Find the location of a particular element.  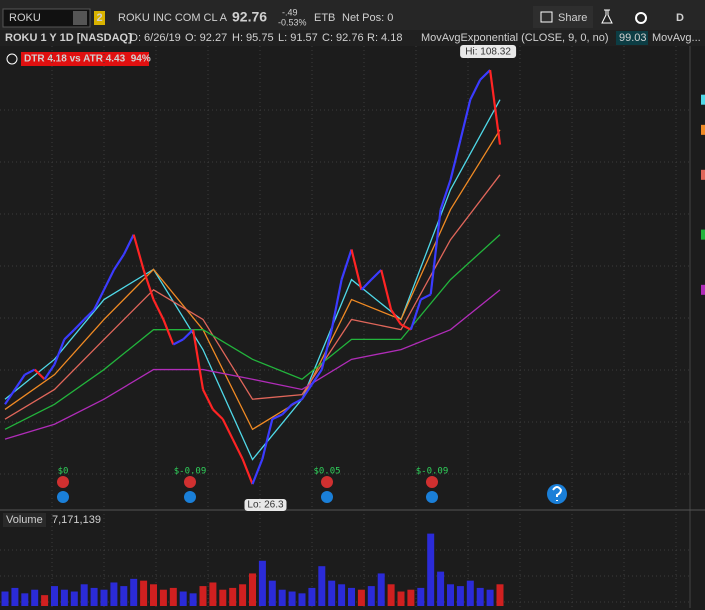

change-percent: -0.53% is located at coordinates (292, 22).